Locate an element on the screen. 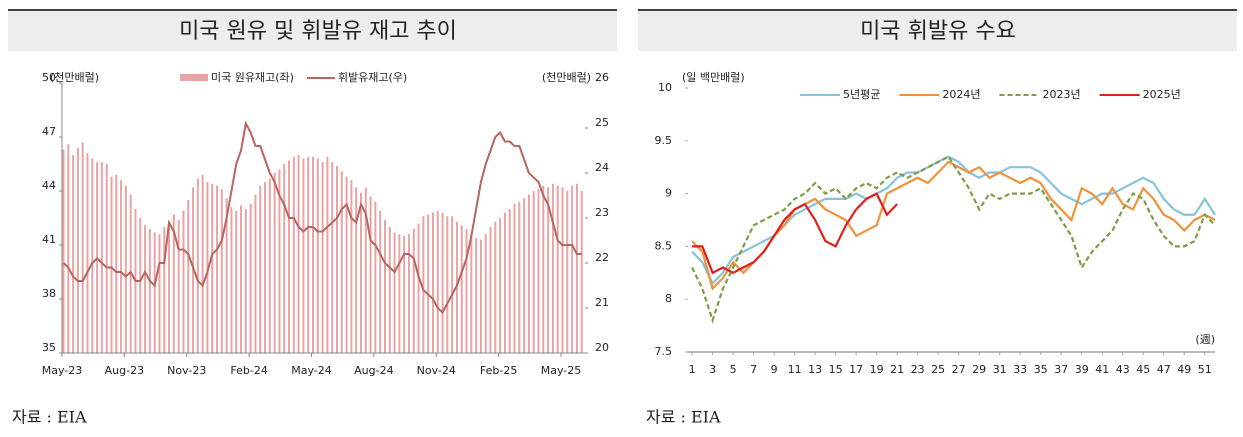  x-tick-label: Aug-24 is located at coordinates (373, 370).